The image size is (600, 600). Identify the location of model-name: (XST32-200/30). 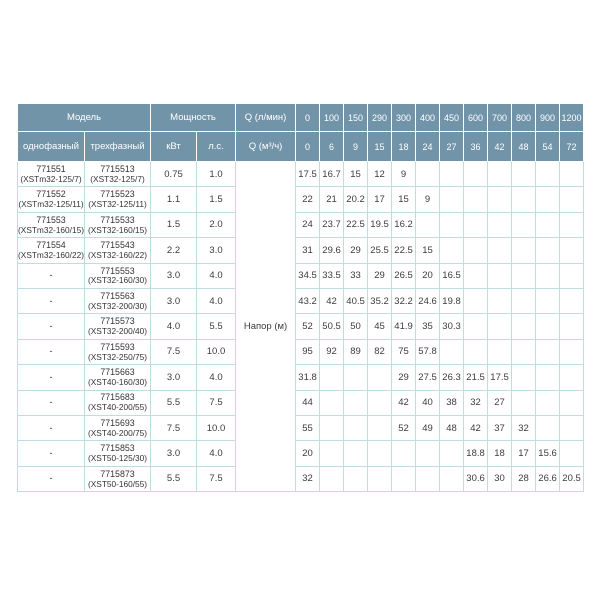
(117, 305).